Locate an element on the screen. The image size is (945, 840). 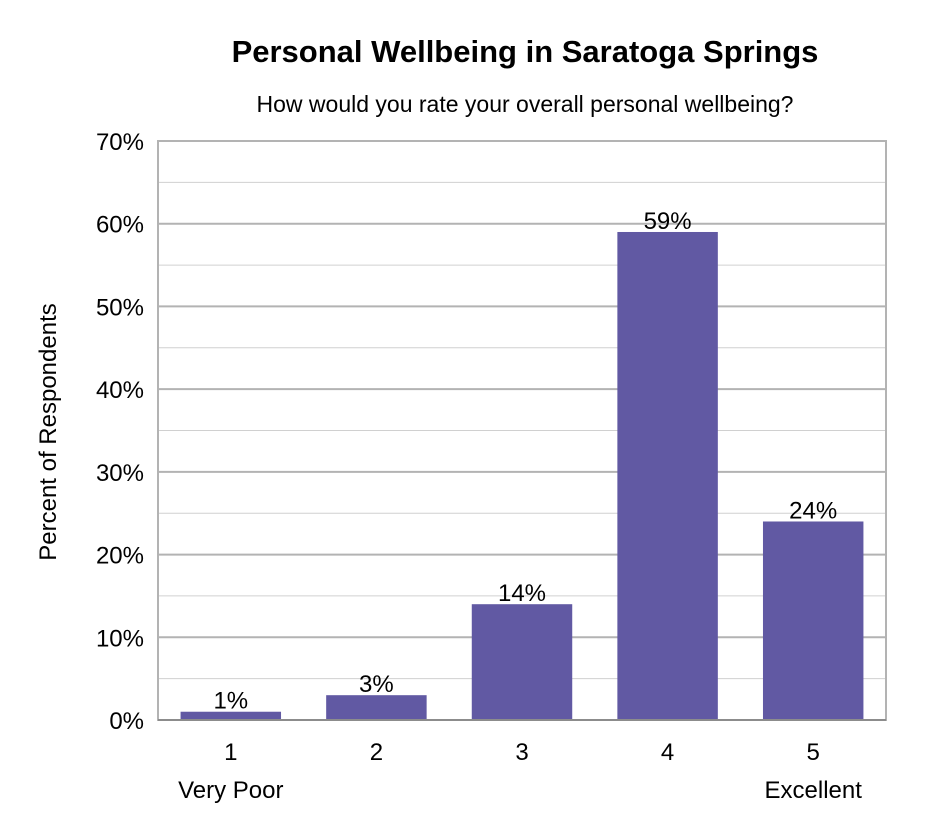
x-tick-label: 2 is located at coordinates (376, 752).